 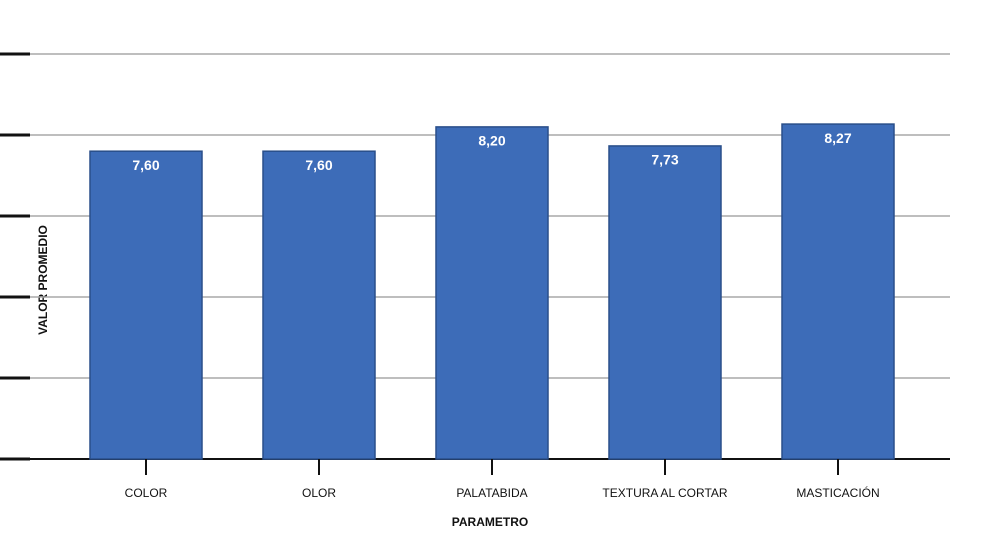 I want to click on x-axis-label: PARAMETRO, so click(x=490, y=522).